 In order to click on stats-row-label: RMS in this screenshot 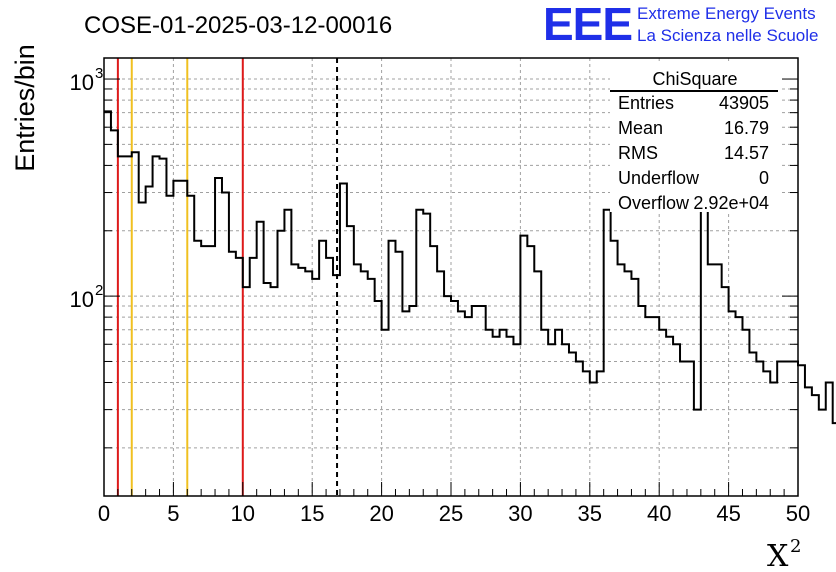, I will do `click(638, 153)`.